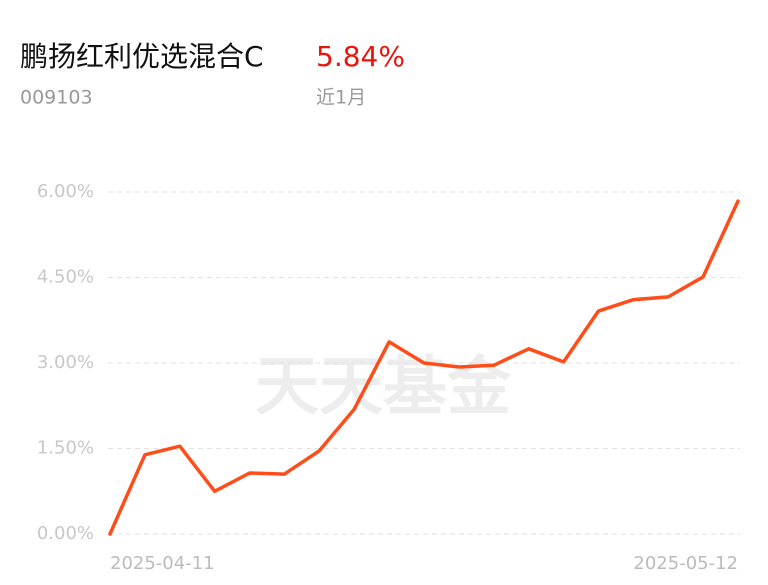 This screenshot has width=768, height=585. I want to click on fund-return: 5.84%, so click(360, 56).